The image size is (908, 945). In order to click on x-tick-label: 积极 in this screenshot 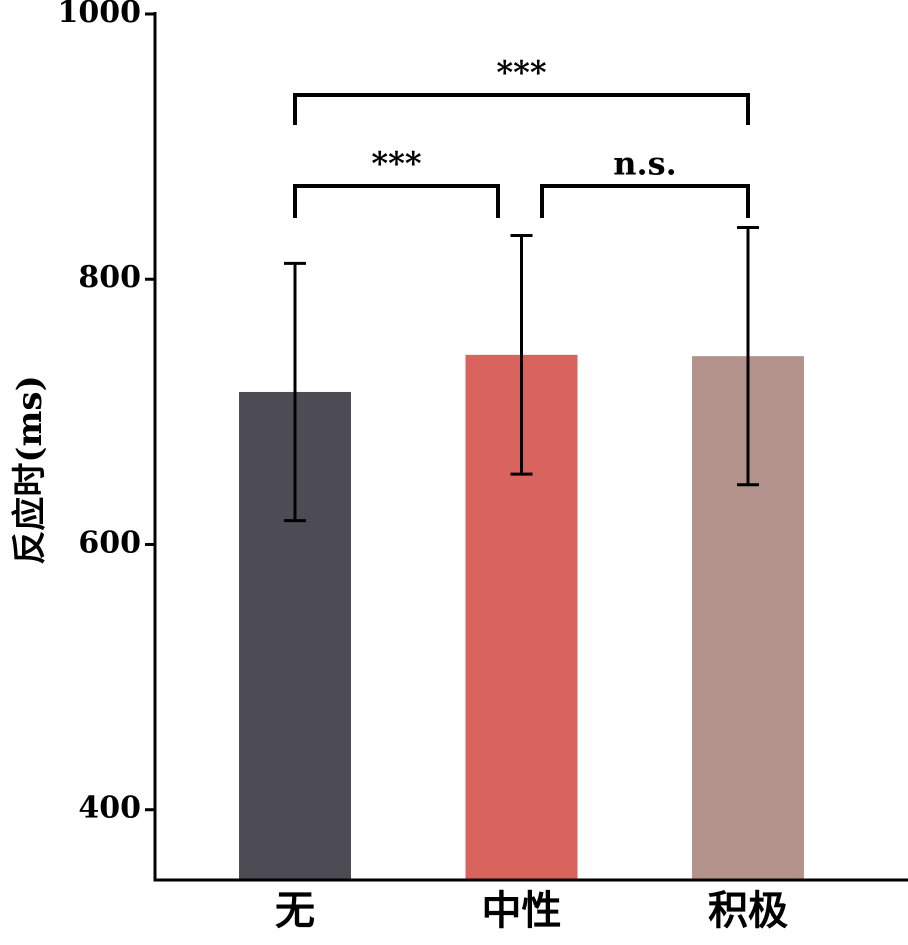, I will do `click(748, 910)`.